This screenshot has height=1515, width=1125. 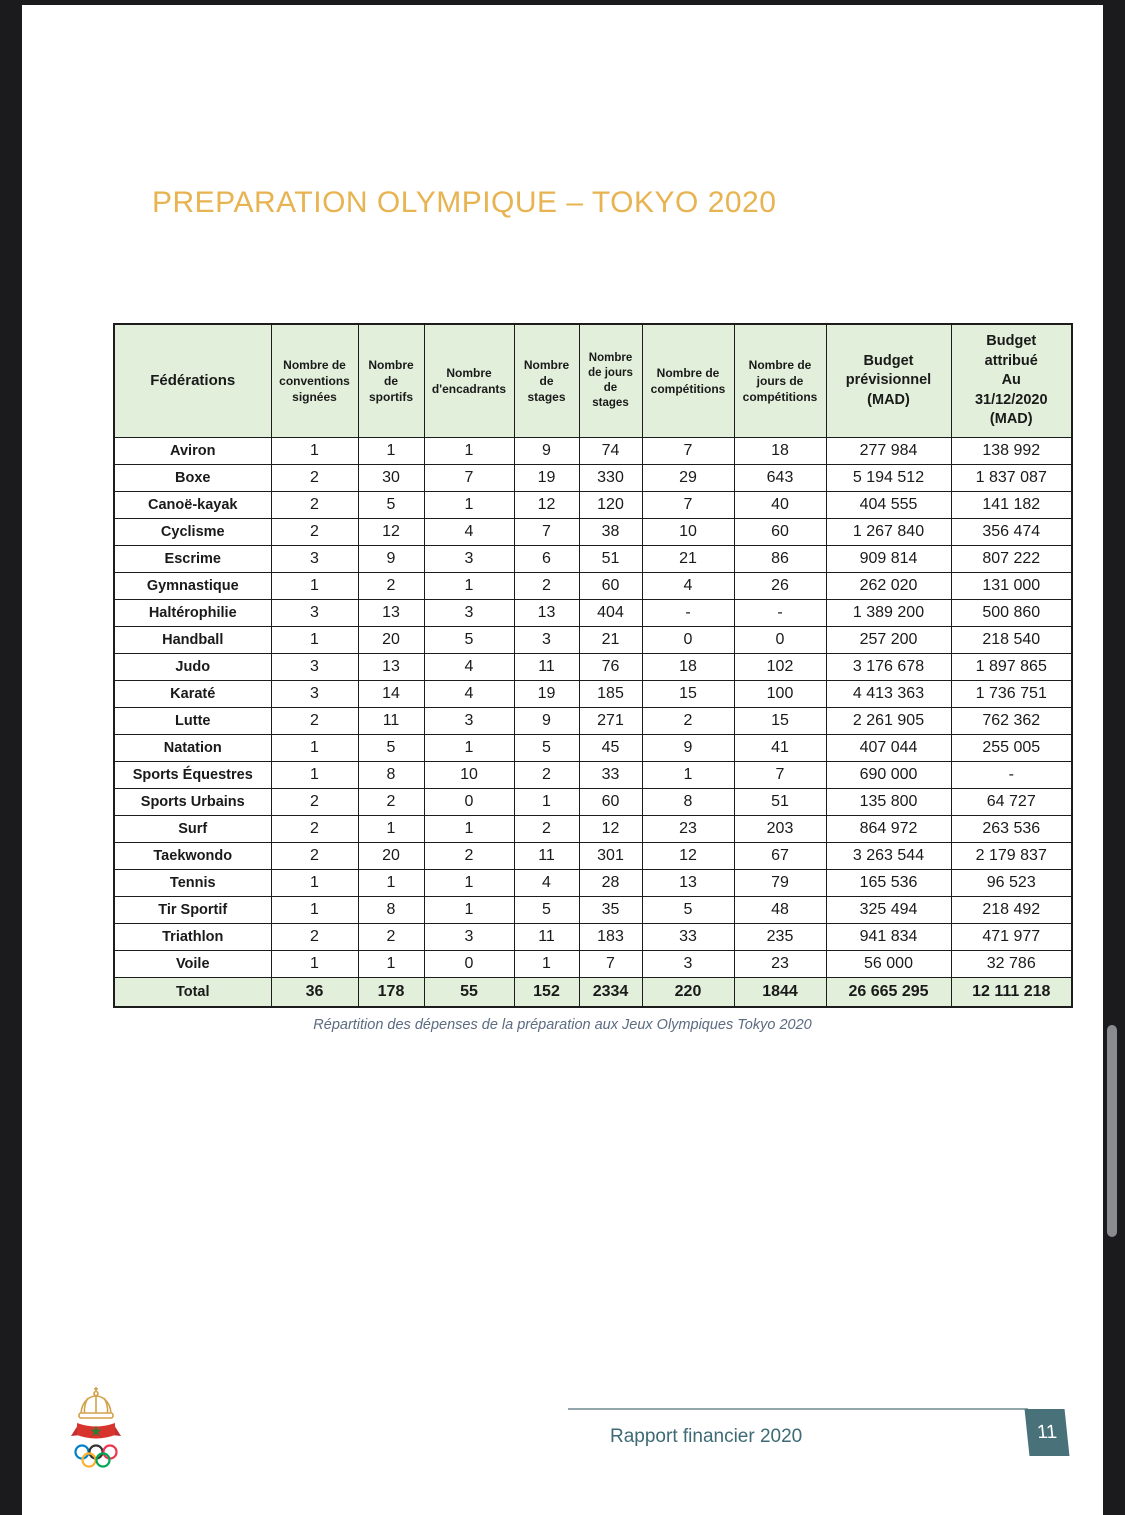 I want to click on table-row: Voile 1 1 0 1 7 3 23 56 000 32 786, so click(x=593, y=964).